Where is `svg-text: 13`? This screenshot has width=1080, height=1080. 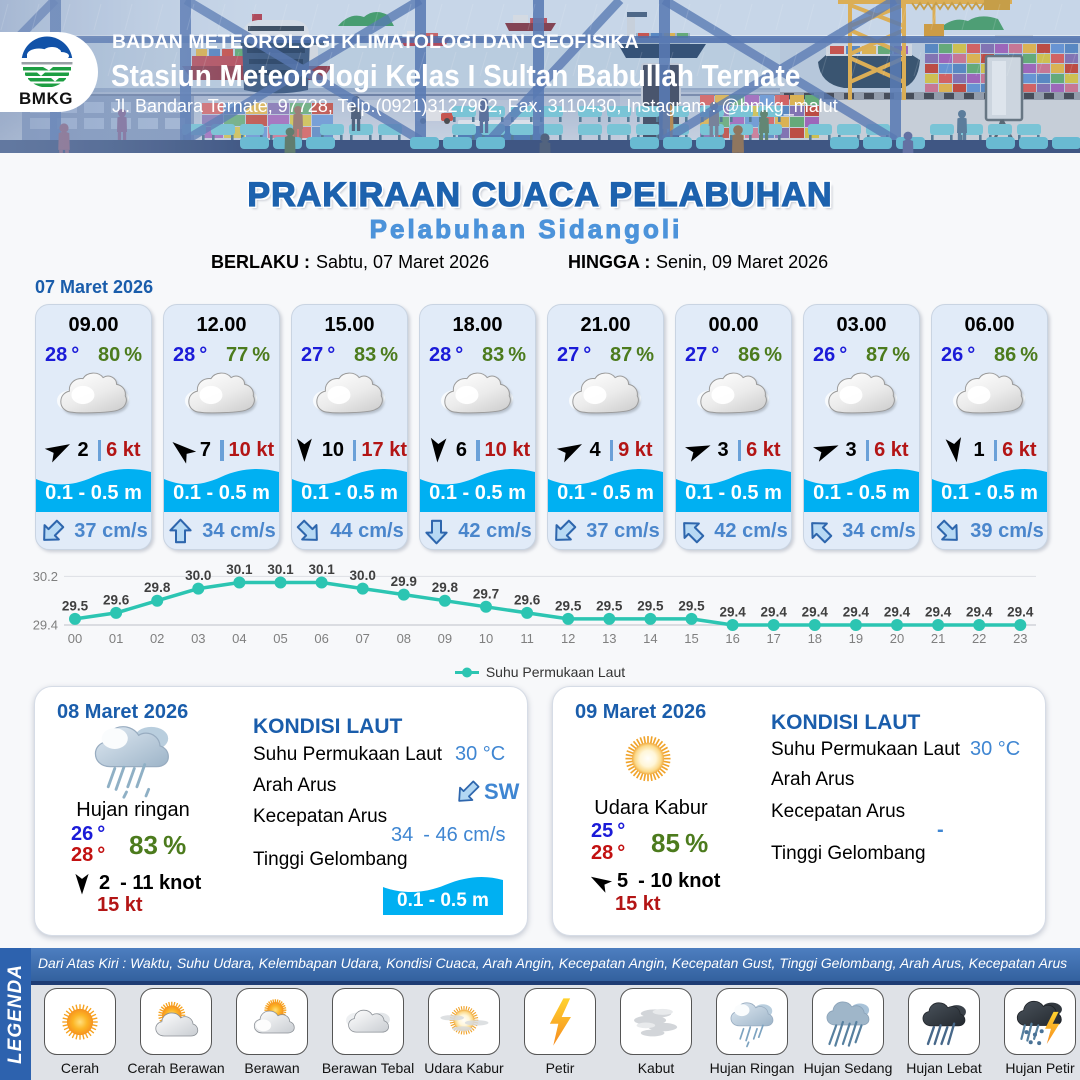 svg-text: 13 is located at coordinates (609, 638).